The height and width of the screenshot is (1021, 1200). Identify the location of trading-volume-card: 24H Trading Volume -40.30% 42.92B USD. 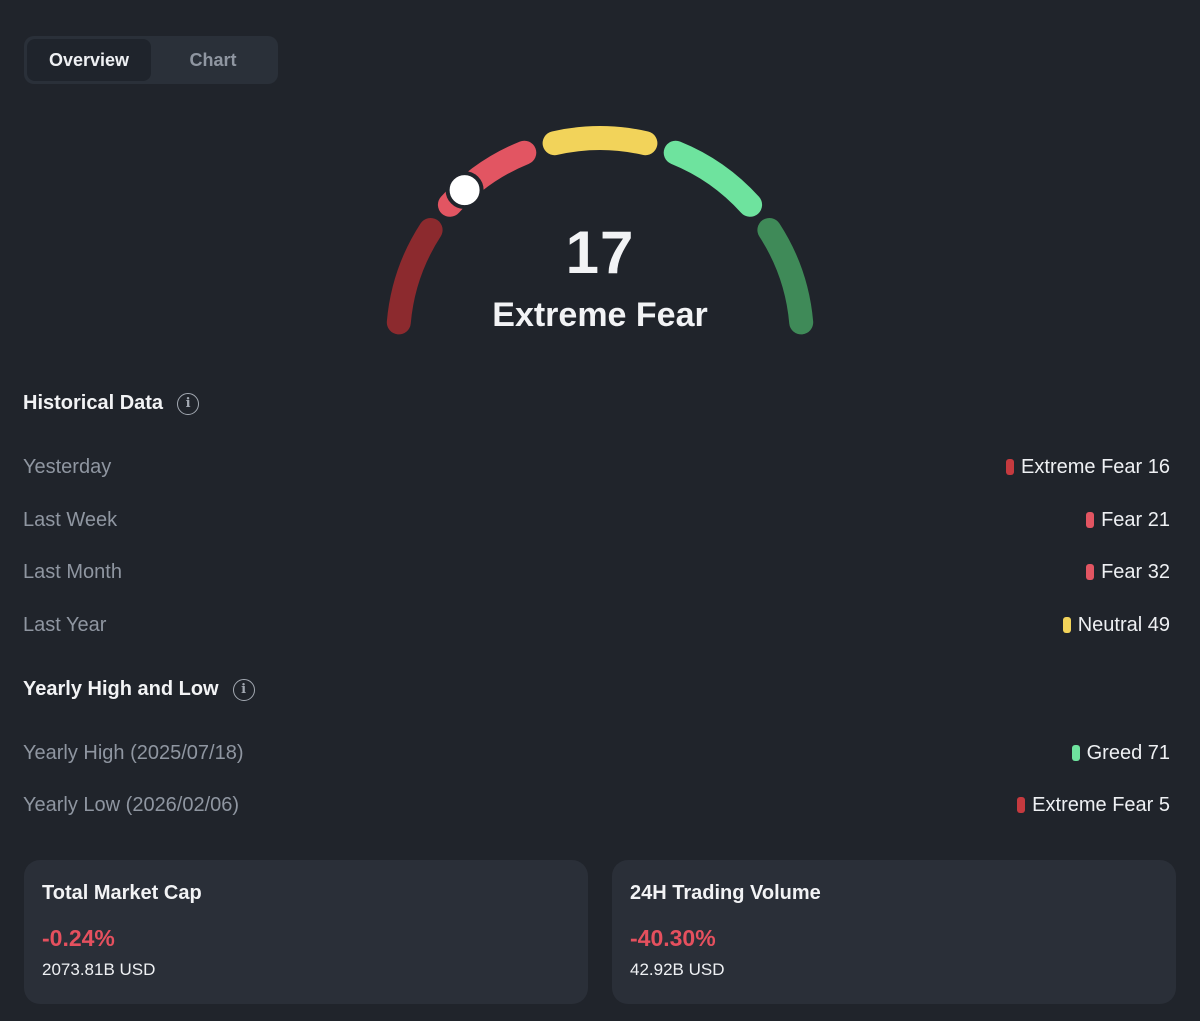
(894, 932).